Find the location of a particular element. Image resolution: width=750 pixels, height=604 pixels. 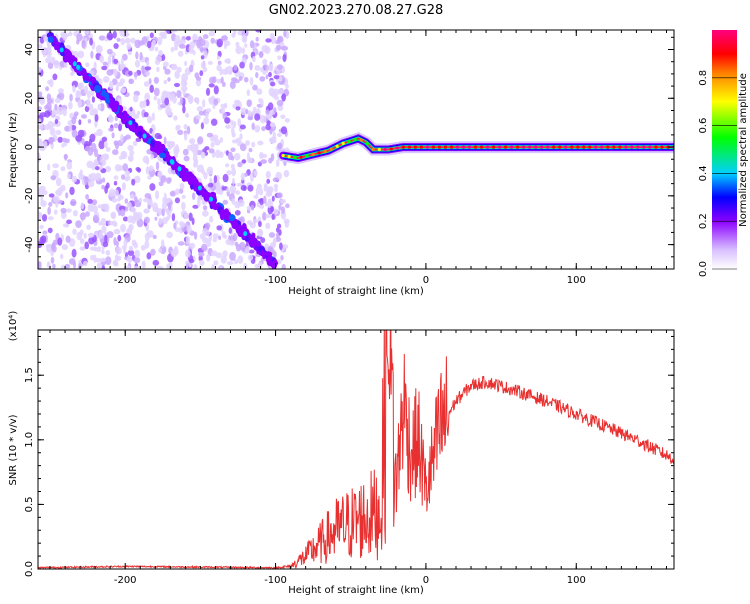

y-tick-label: -20 is located at coordinates (29, 196).